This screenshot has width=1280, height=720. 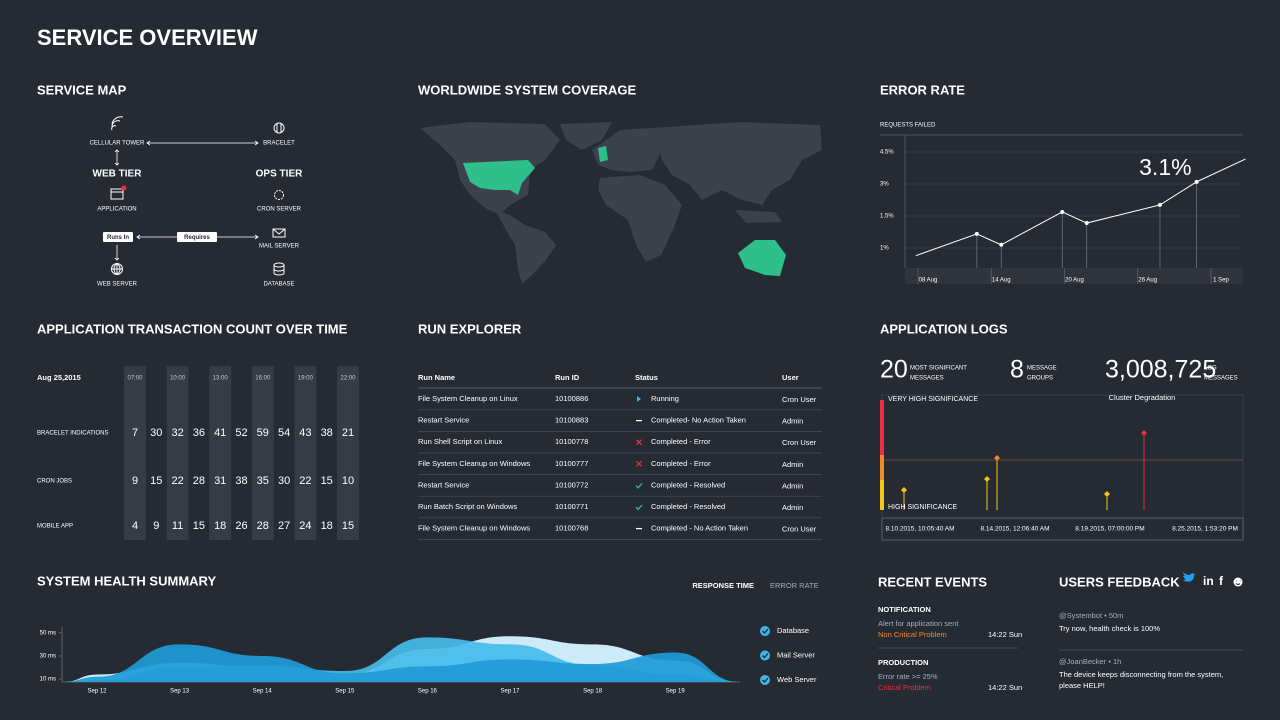 What do you see at coordinates (55, 527) in the screenshot?
I see `row-label: MOBILE APP` at bounding box center [55, 527].